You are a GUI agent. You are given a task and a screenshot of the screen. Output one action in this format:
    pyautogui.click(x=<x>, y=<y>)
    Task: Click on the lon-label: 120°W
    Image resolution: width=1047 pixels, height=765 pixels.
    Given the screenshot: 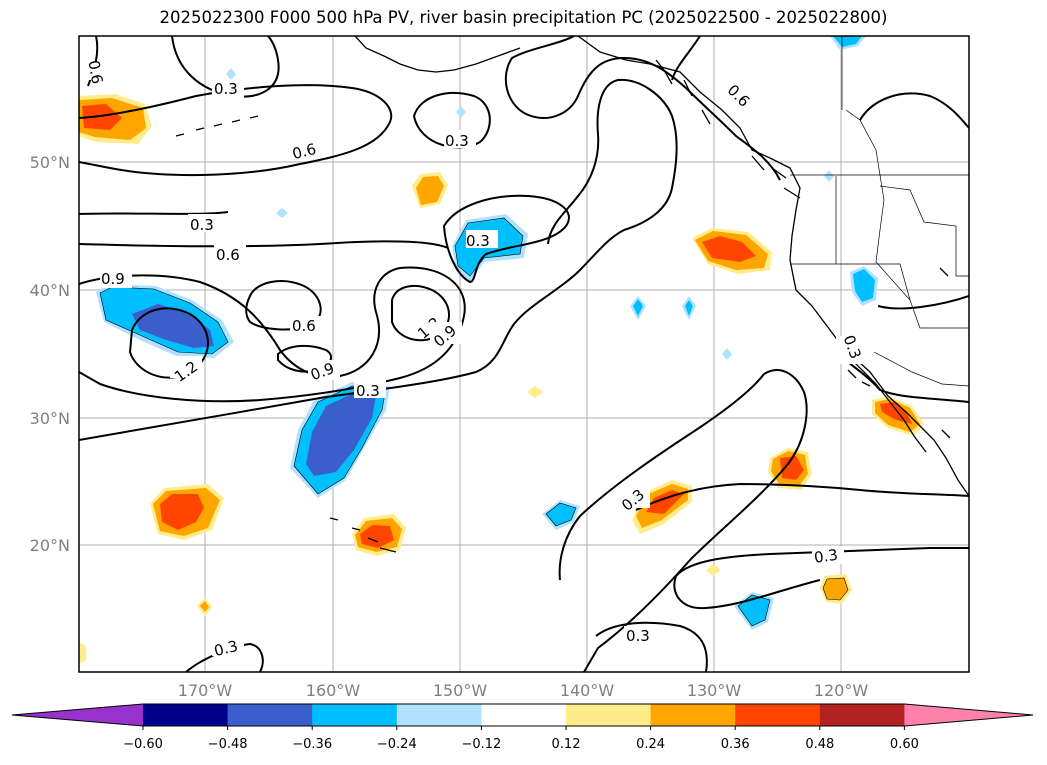 What is the action you would take?
    pyautogui.click(x=841, y=690)
    